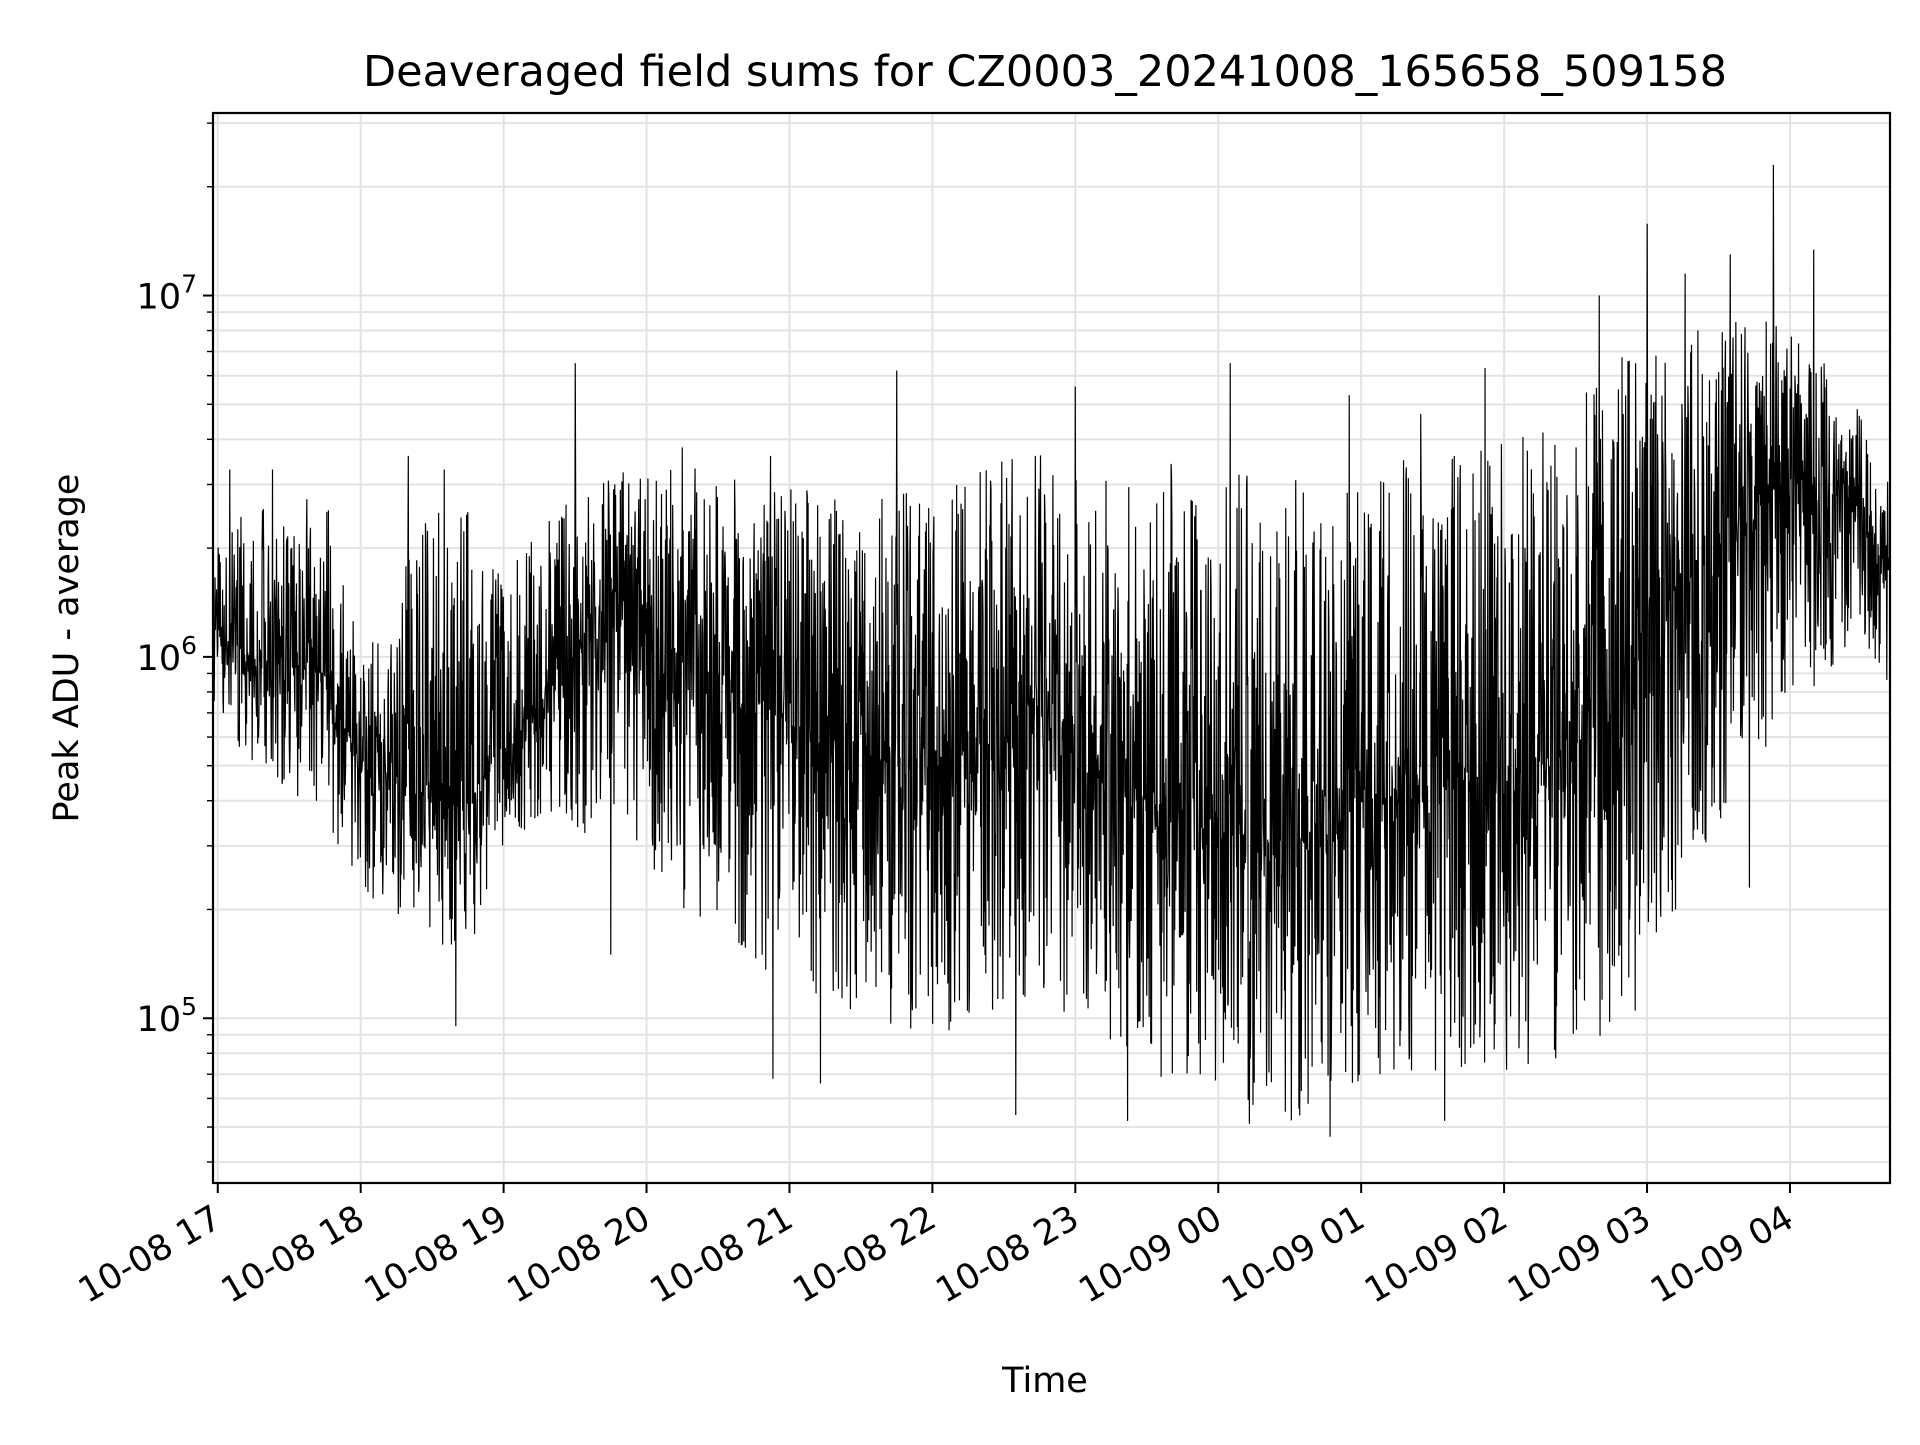 The image size is (1920, 1445). I want to click on y-tick-label: 10⁵, so click(167, 1016).